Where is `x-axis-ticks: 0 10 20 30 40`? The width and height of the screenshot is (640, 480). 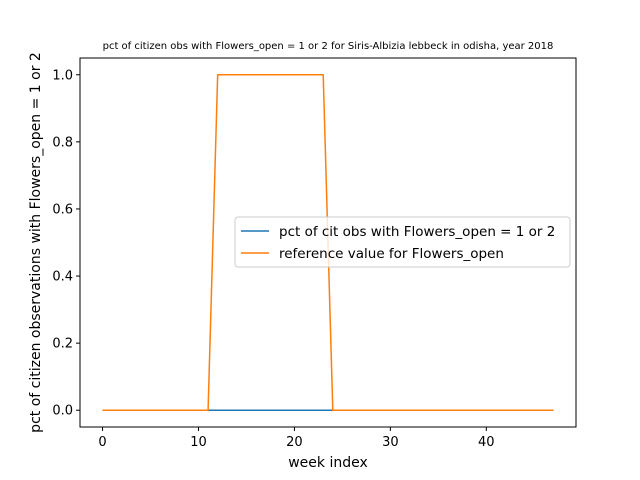
x-axis-ticks: 0 10 20 30 40 is located at coordinates (296, 438).